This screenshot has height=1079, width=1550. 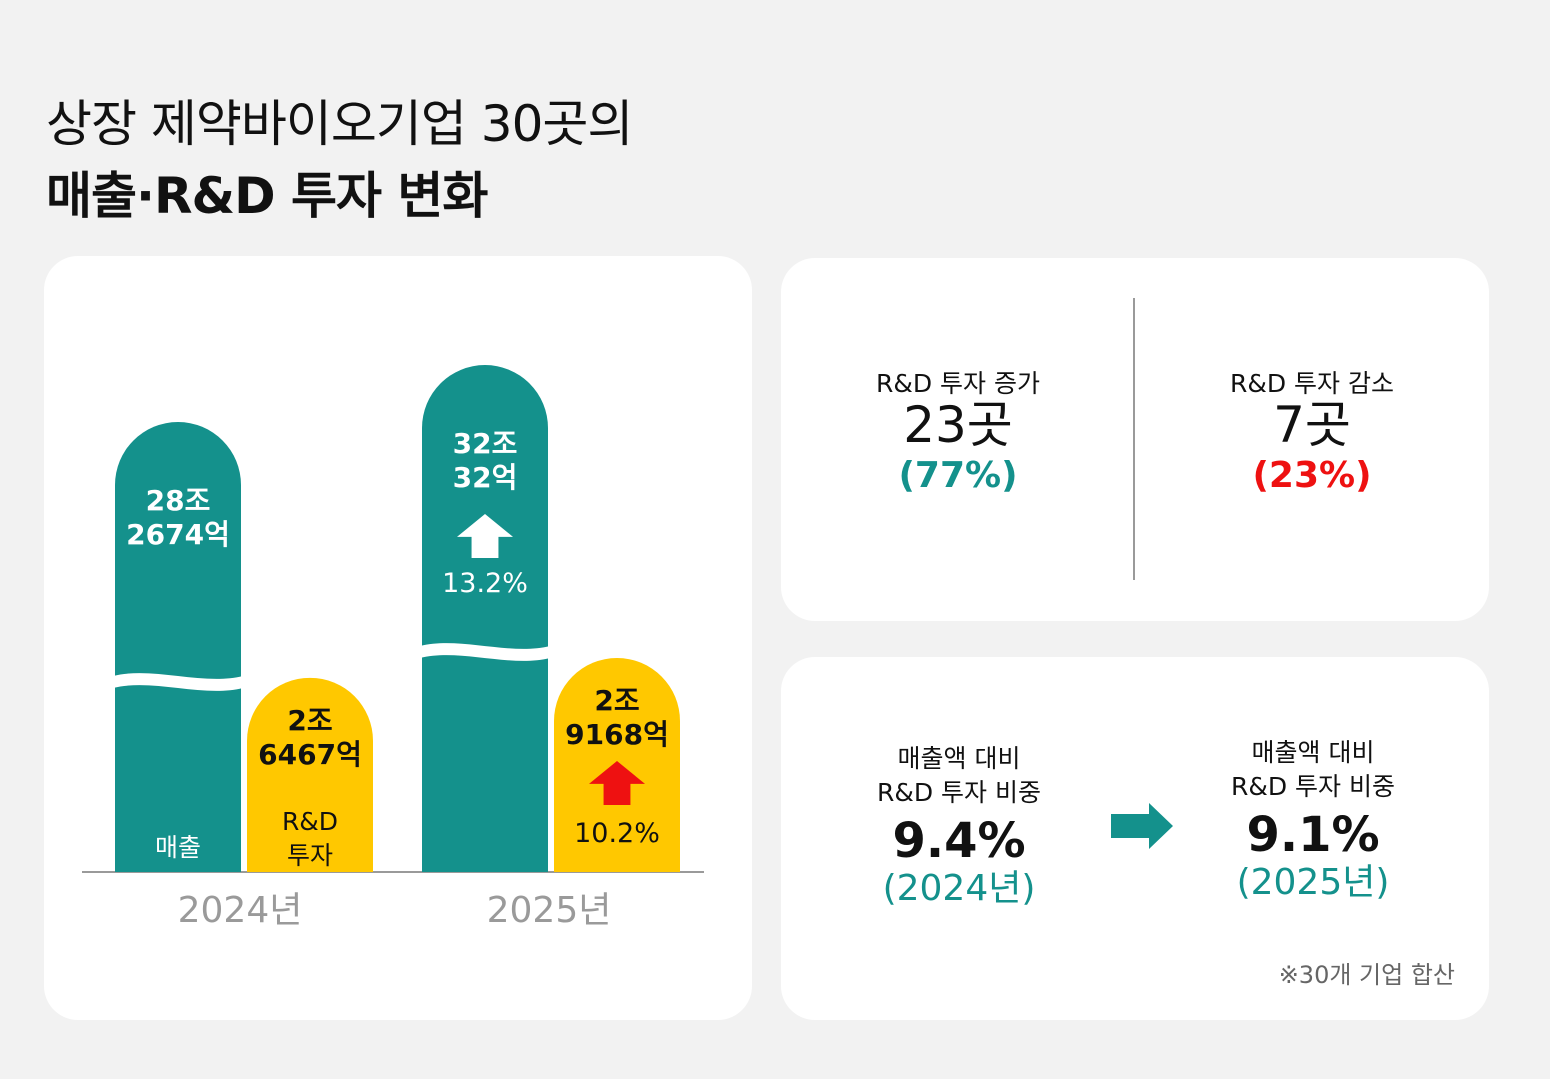 I want to click on decrease-label: R&D 투자 감소, so click(x=1311, y=383).